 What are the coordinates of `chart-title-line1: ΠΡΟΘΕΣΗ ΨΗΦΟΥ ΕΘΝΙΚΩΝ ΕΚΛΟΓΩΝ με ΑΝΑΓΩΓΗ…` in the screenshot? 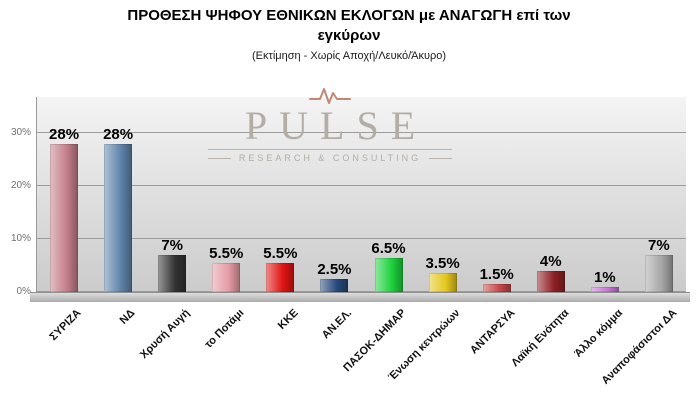 It's located at (349, 15).